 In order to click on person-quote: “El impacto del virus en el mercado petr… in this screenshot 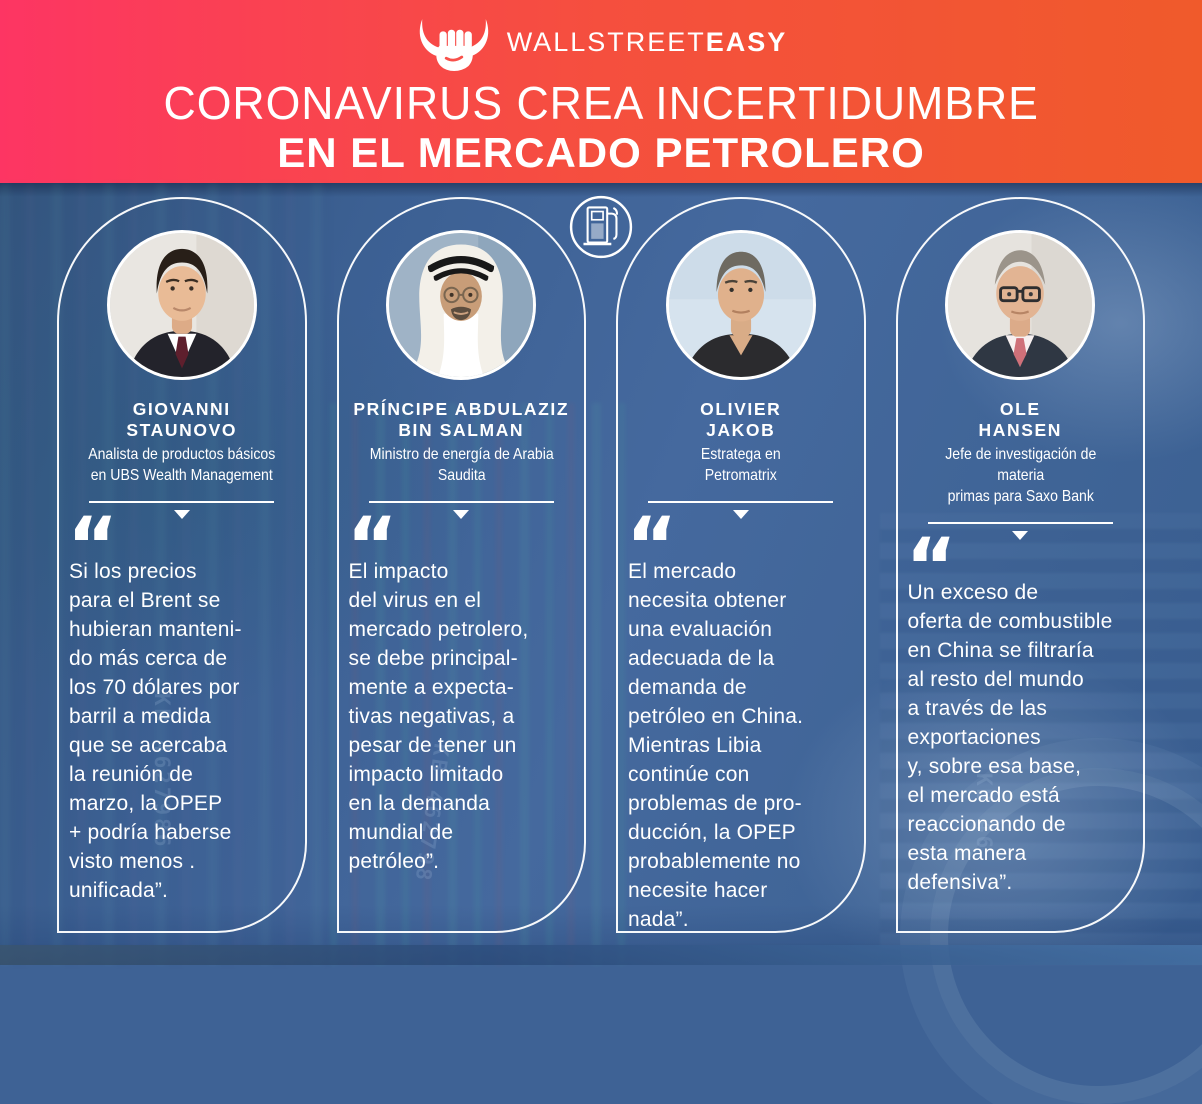, I will do `click(461, 692)`.